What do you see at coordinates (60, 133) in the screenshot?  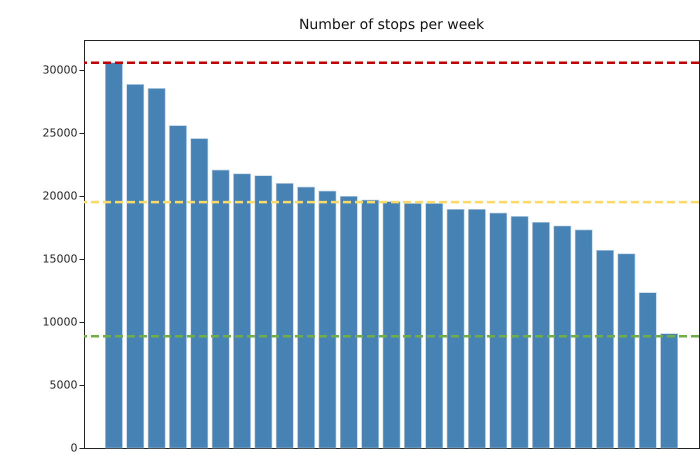 I see `y-tick-label: 25000` at bounding box center [60, 133].